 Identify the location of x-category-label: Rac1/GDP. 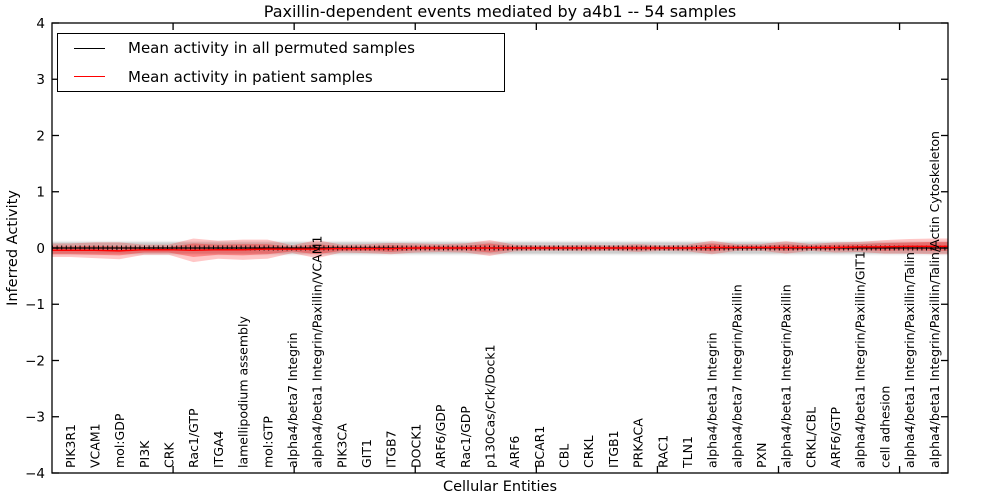
(465, 437).